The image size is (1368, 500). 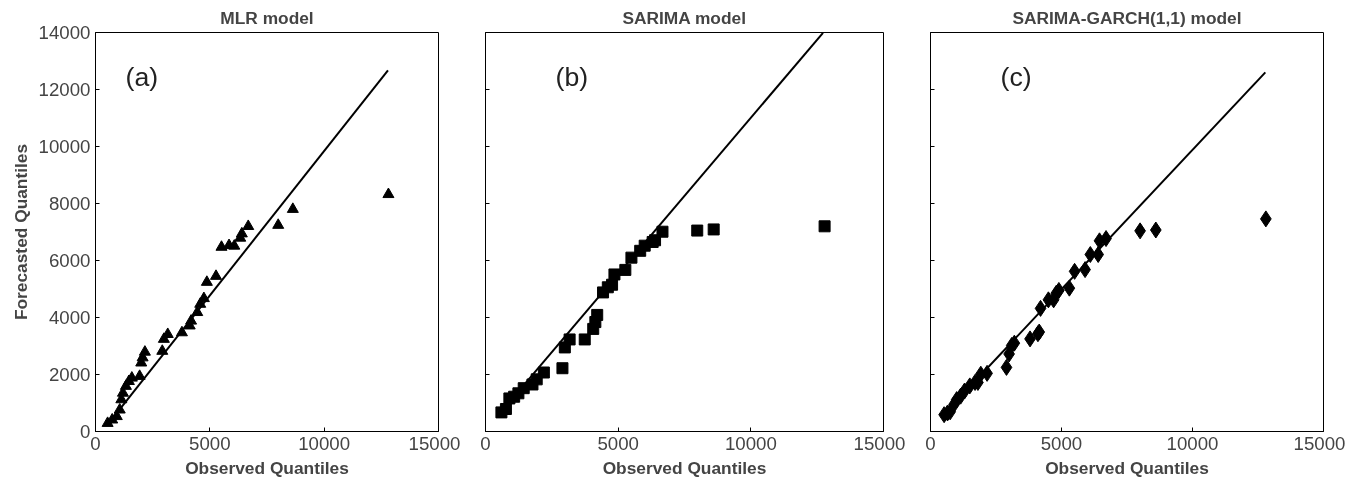 I want to click on y-tick-label: 14000, so click(x=64, y=32).